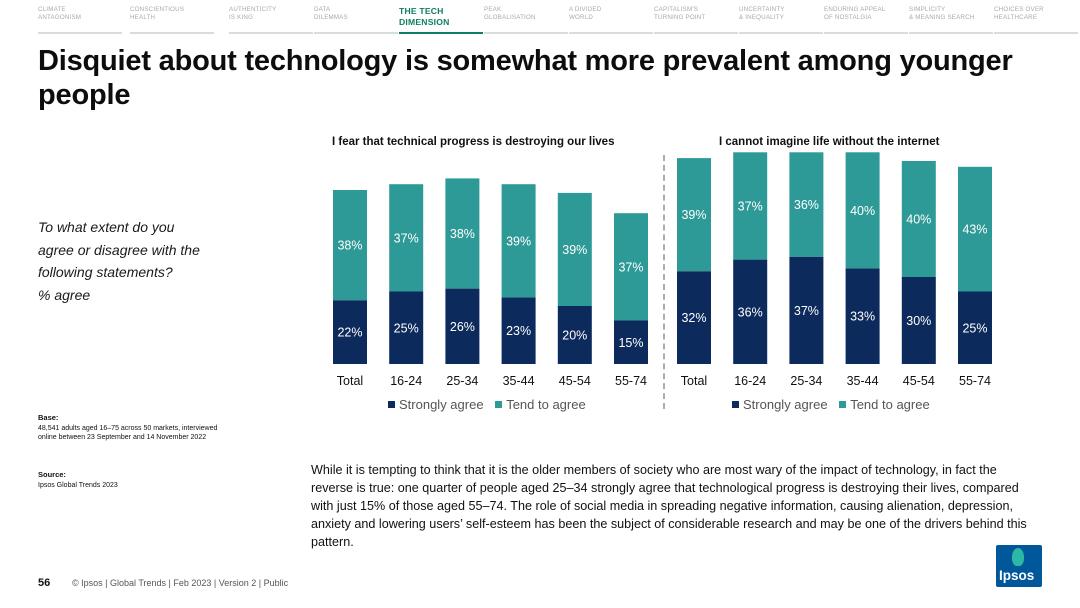 This screenshot has width=1080, height=608. I want to click on data-label: 38%, so click(462, 234).